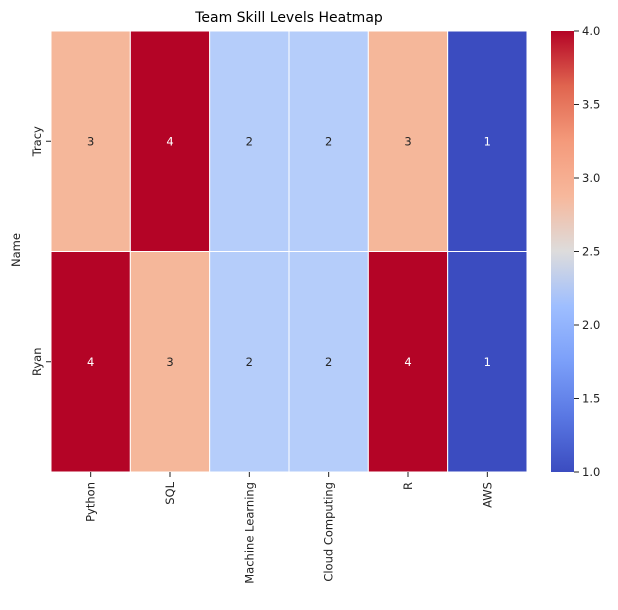 Image resolution: width=618 pixels, height=610 pixels. I want to click on x-tick-label: SQL, so click(170, 492).